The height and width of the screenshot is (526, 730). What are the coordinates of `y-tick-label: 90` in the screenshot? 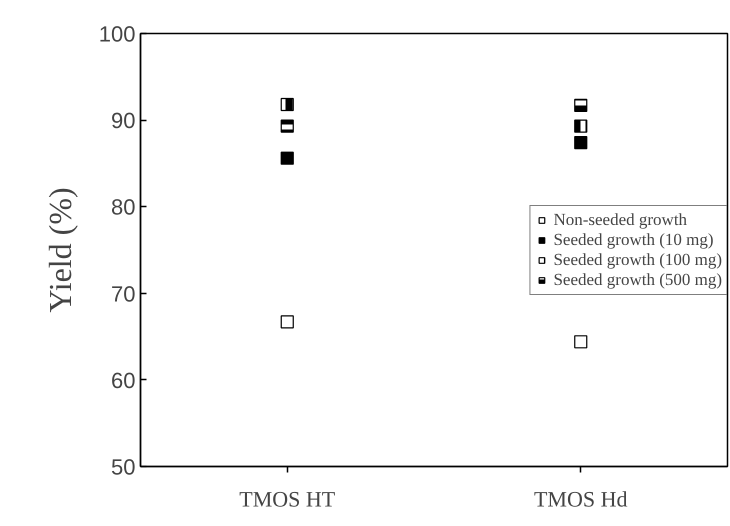 It's located at (123, 121).